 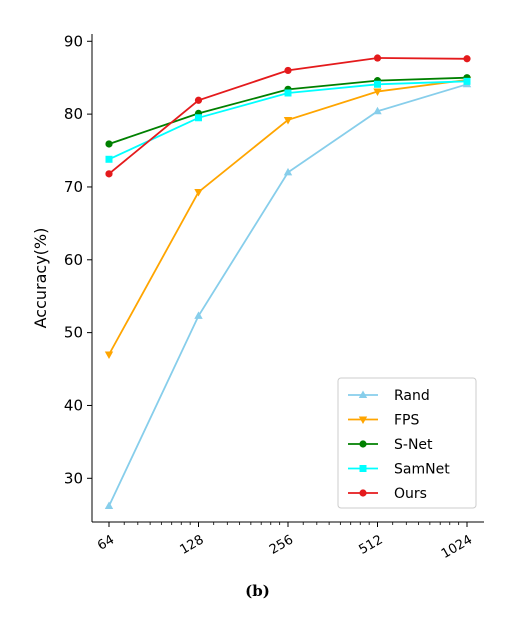 What do you see at coordinates (422, 470) in the screenshot?
I see `legend-label: SamNet` at bounding box center [422, 470].